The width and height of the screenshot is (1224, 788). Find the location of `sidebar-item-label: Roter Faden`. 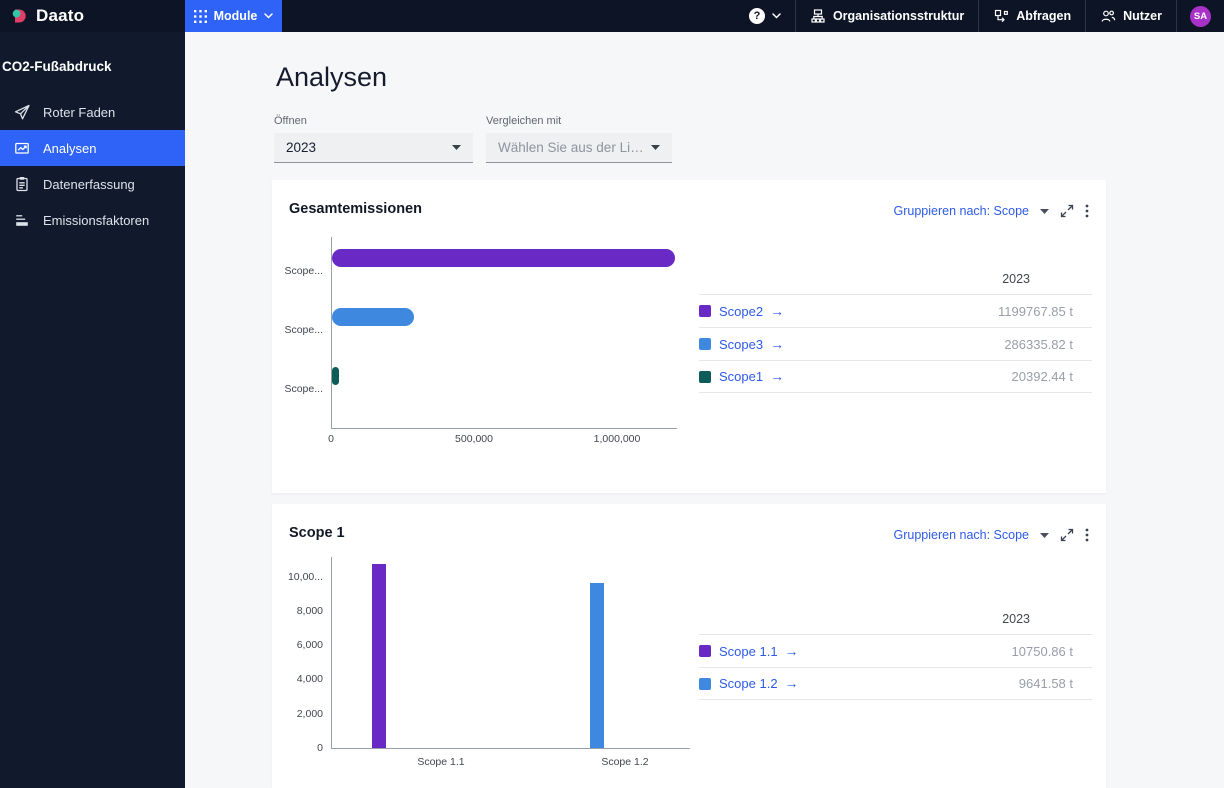

sidebar-item-label: Roter Faden is located at coordinates (79, 112).